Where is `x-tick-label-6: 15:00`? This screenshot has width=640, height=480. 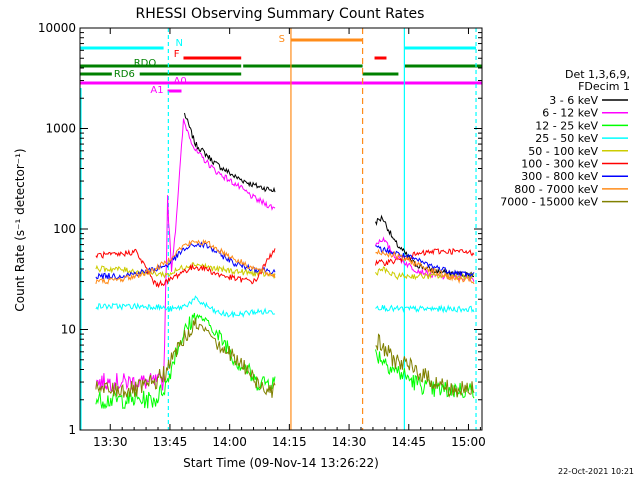 x-tick-label-6: 15:00 is located at coordinates (468, 442).